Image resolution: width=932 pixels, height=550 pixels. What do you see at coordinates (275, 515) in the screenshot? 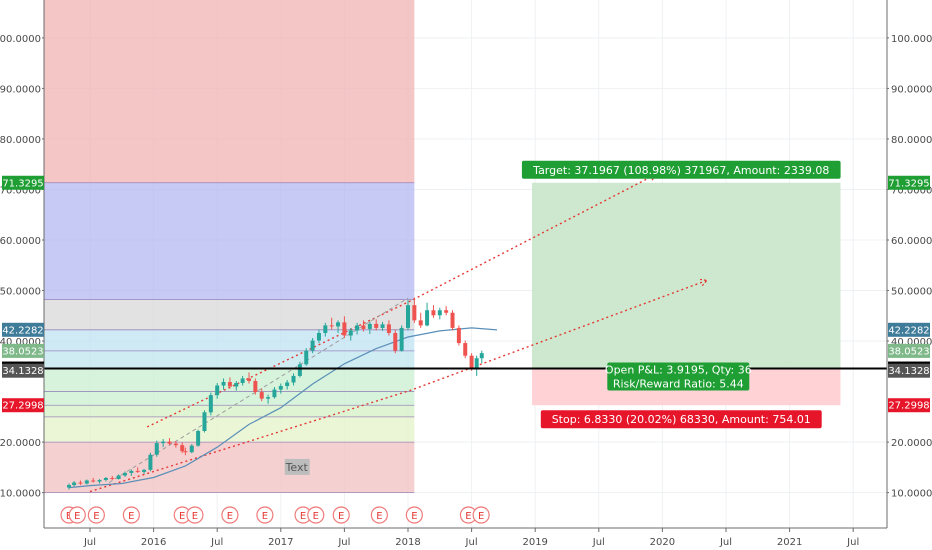
I see `earnings-markers: EEEEEEEEEEEEEEE` at bounding box center [275, 515].